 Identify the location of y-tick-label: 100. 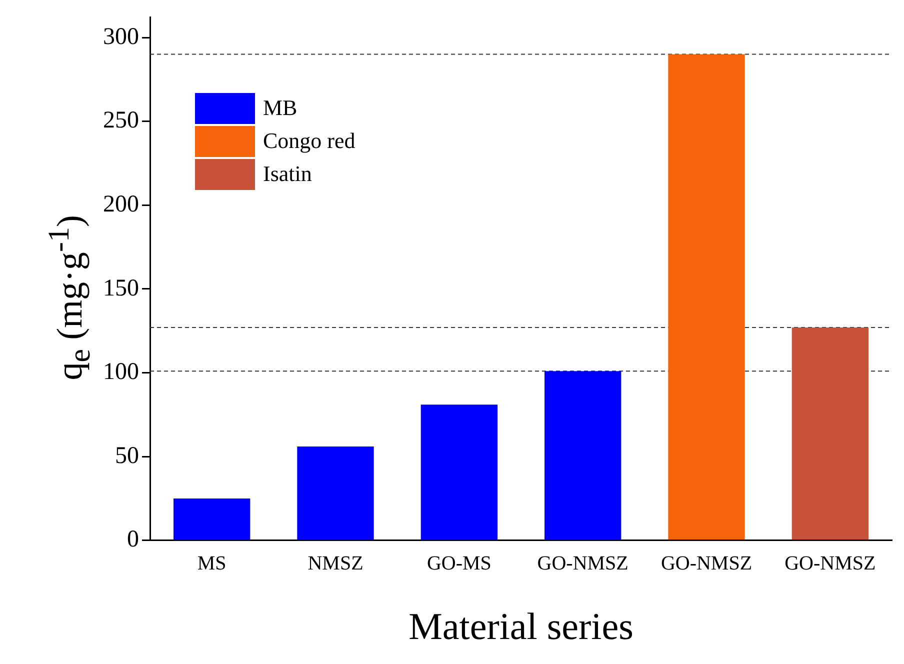
(121, 372).